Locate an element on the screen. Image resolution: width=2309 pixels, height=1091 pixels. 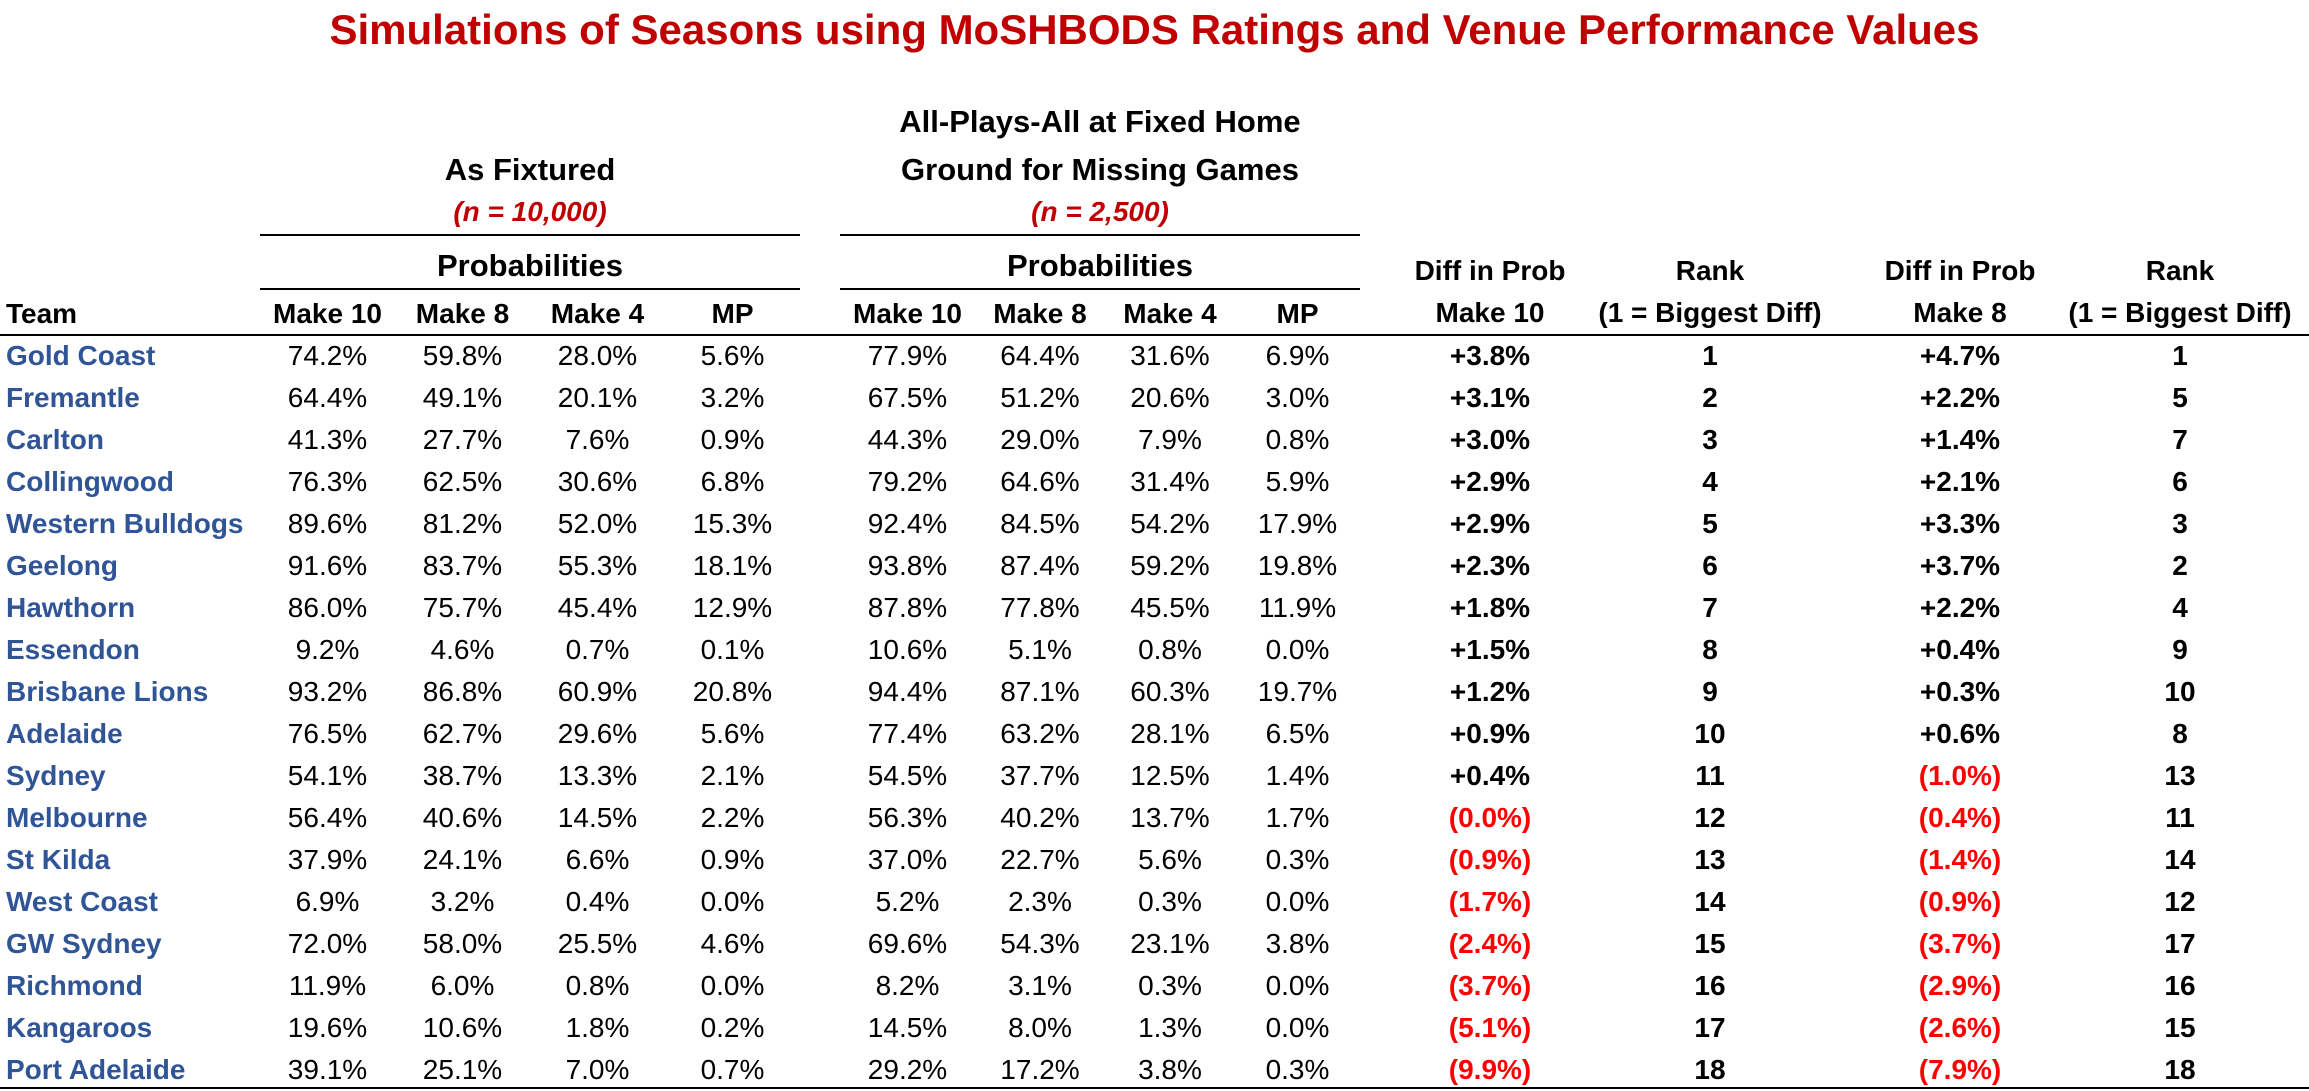
rank8-value: 2 is located at coordinates (2180, 565).